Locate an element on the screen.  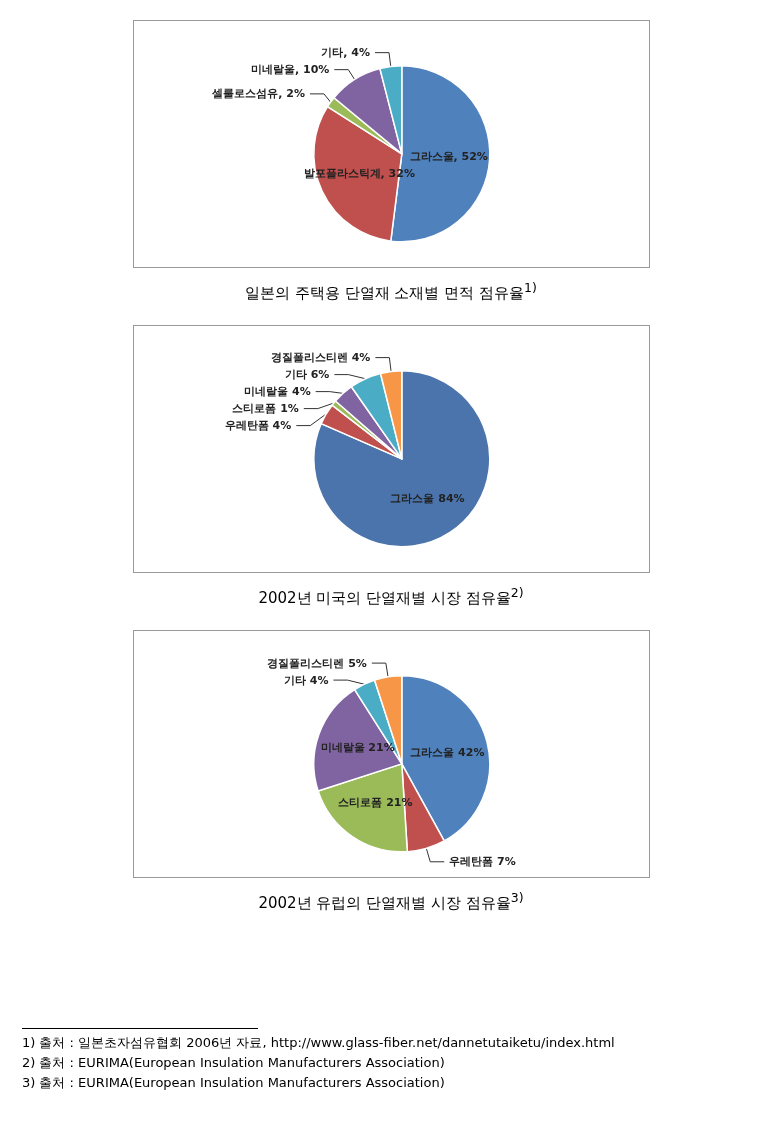
slice-label: 우레탄폼 7% is located at coordinates (482, 862).